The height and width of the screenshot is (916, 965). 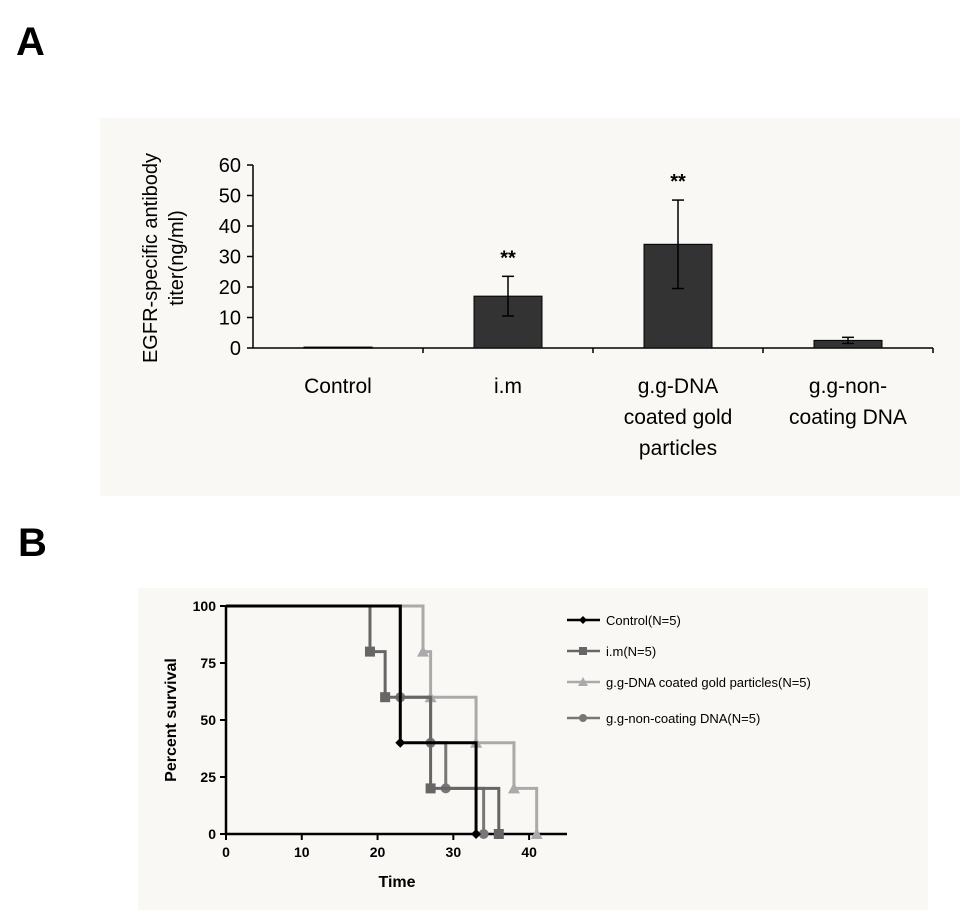 What do you see at coordinates (212, 834) in the screenshot?
I see `survival-y-tick-label: 0` at bounding box center [212, 834].